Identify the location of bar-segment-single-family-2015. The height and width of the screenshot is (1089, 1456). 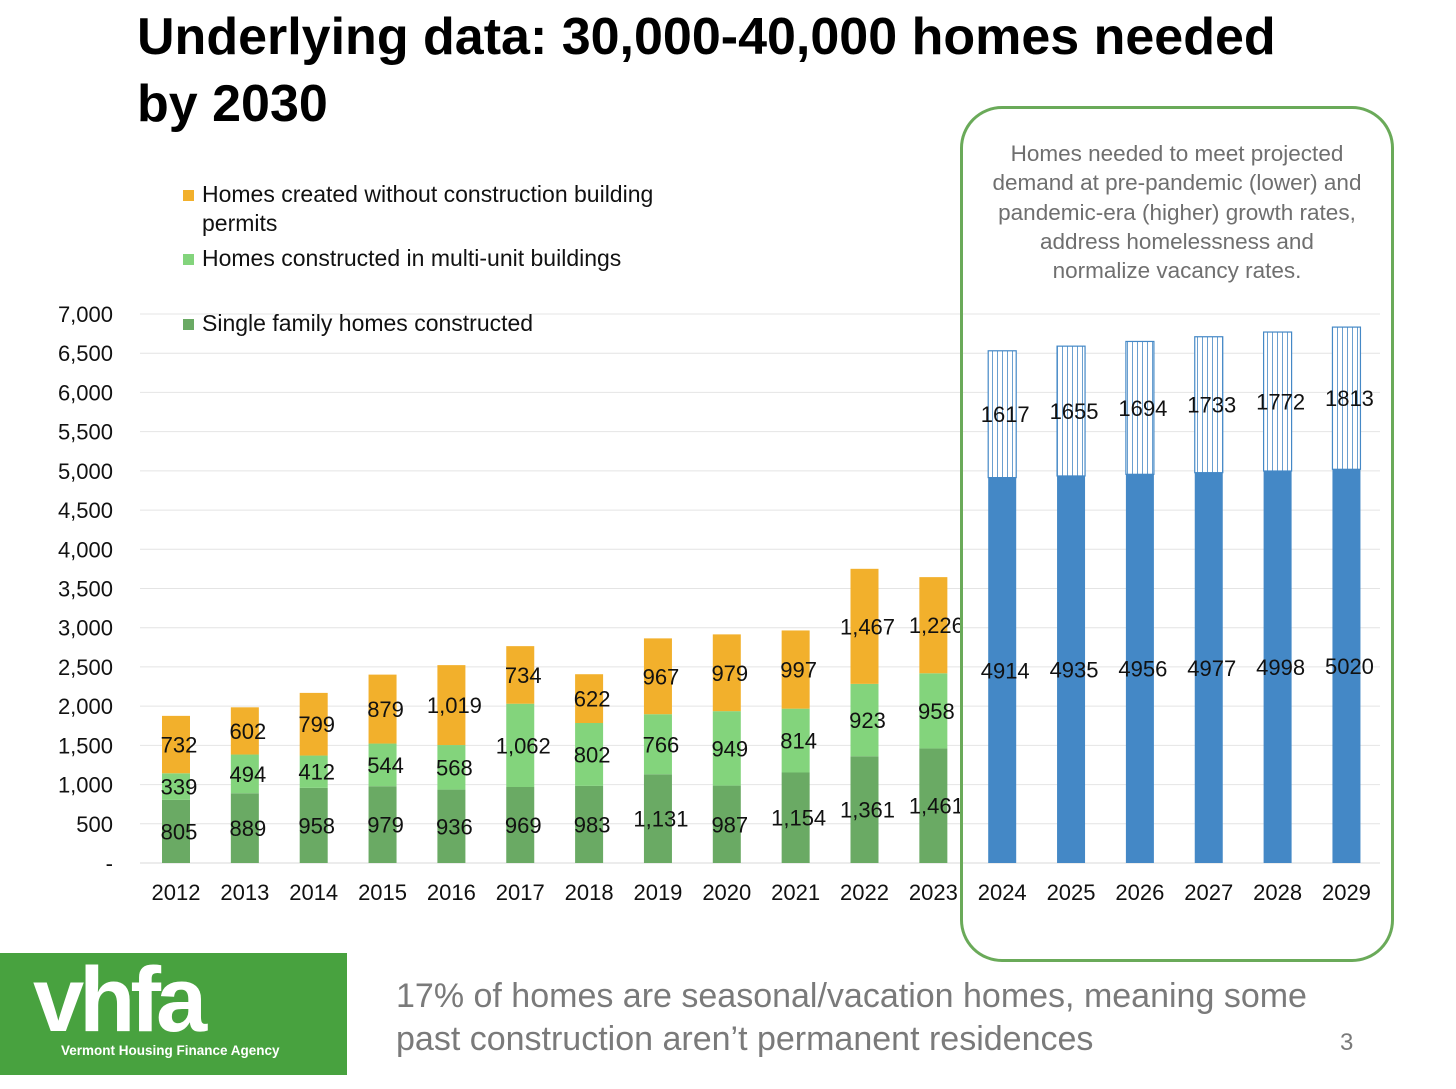
(382, 824).